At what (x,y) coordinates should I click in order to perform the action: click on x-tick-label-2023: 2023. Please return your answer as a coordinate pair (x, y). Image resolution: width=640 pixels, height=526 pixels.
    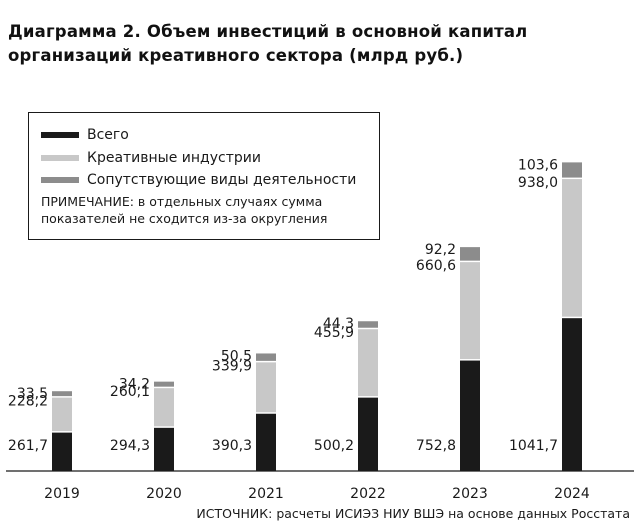
    Looking at the image, I should click on (470, 494).